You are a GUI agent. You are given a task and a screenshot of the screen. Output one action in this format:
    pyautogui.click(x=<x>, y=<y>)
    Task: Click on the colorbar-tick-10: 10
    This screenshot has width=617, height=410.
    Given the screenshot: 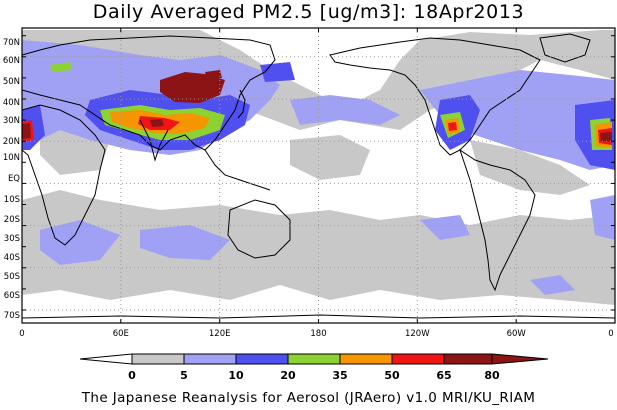 What is the action you would take?
    pyautogui.click(x=236, y=375)
    